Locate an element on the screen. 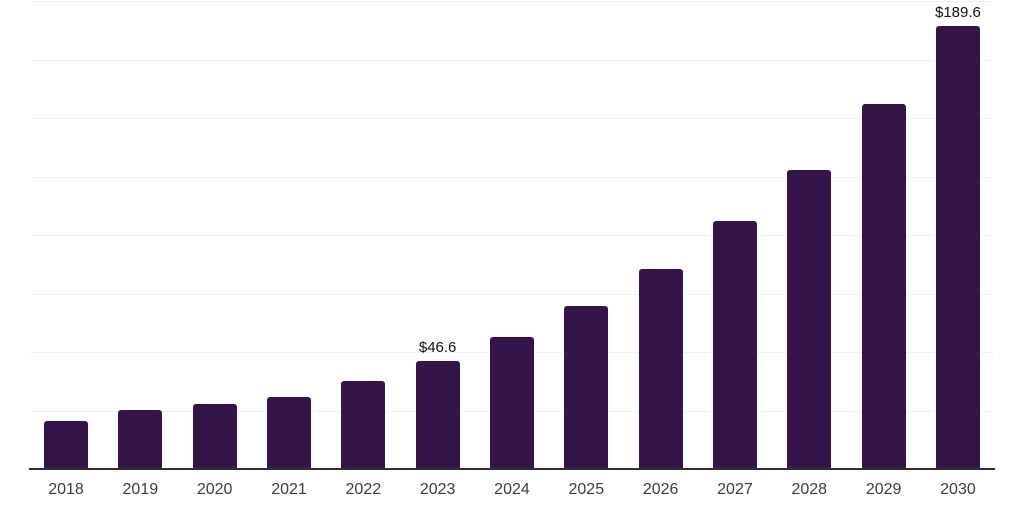 The image size is (1024, 512). bar-2022 is located at coordinates (363, 425).